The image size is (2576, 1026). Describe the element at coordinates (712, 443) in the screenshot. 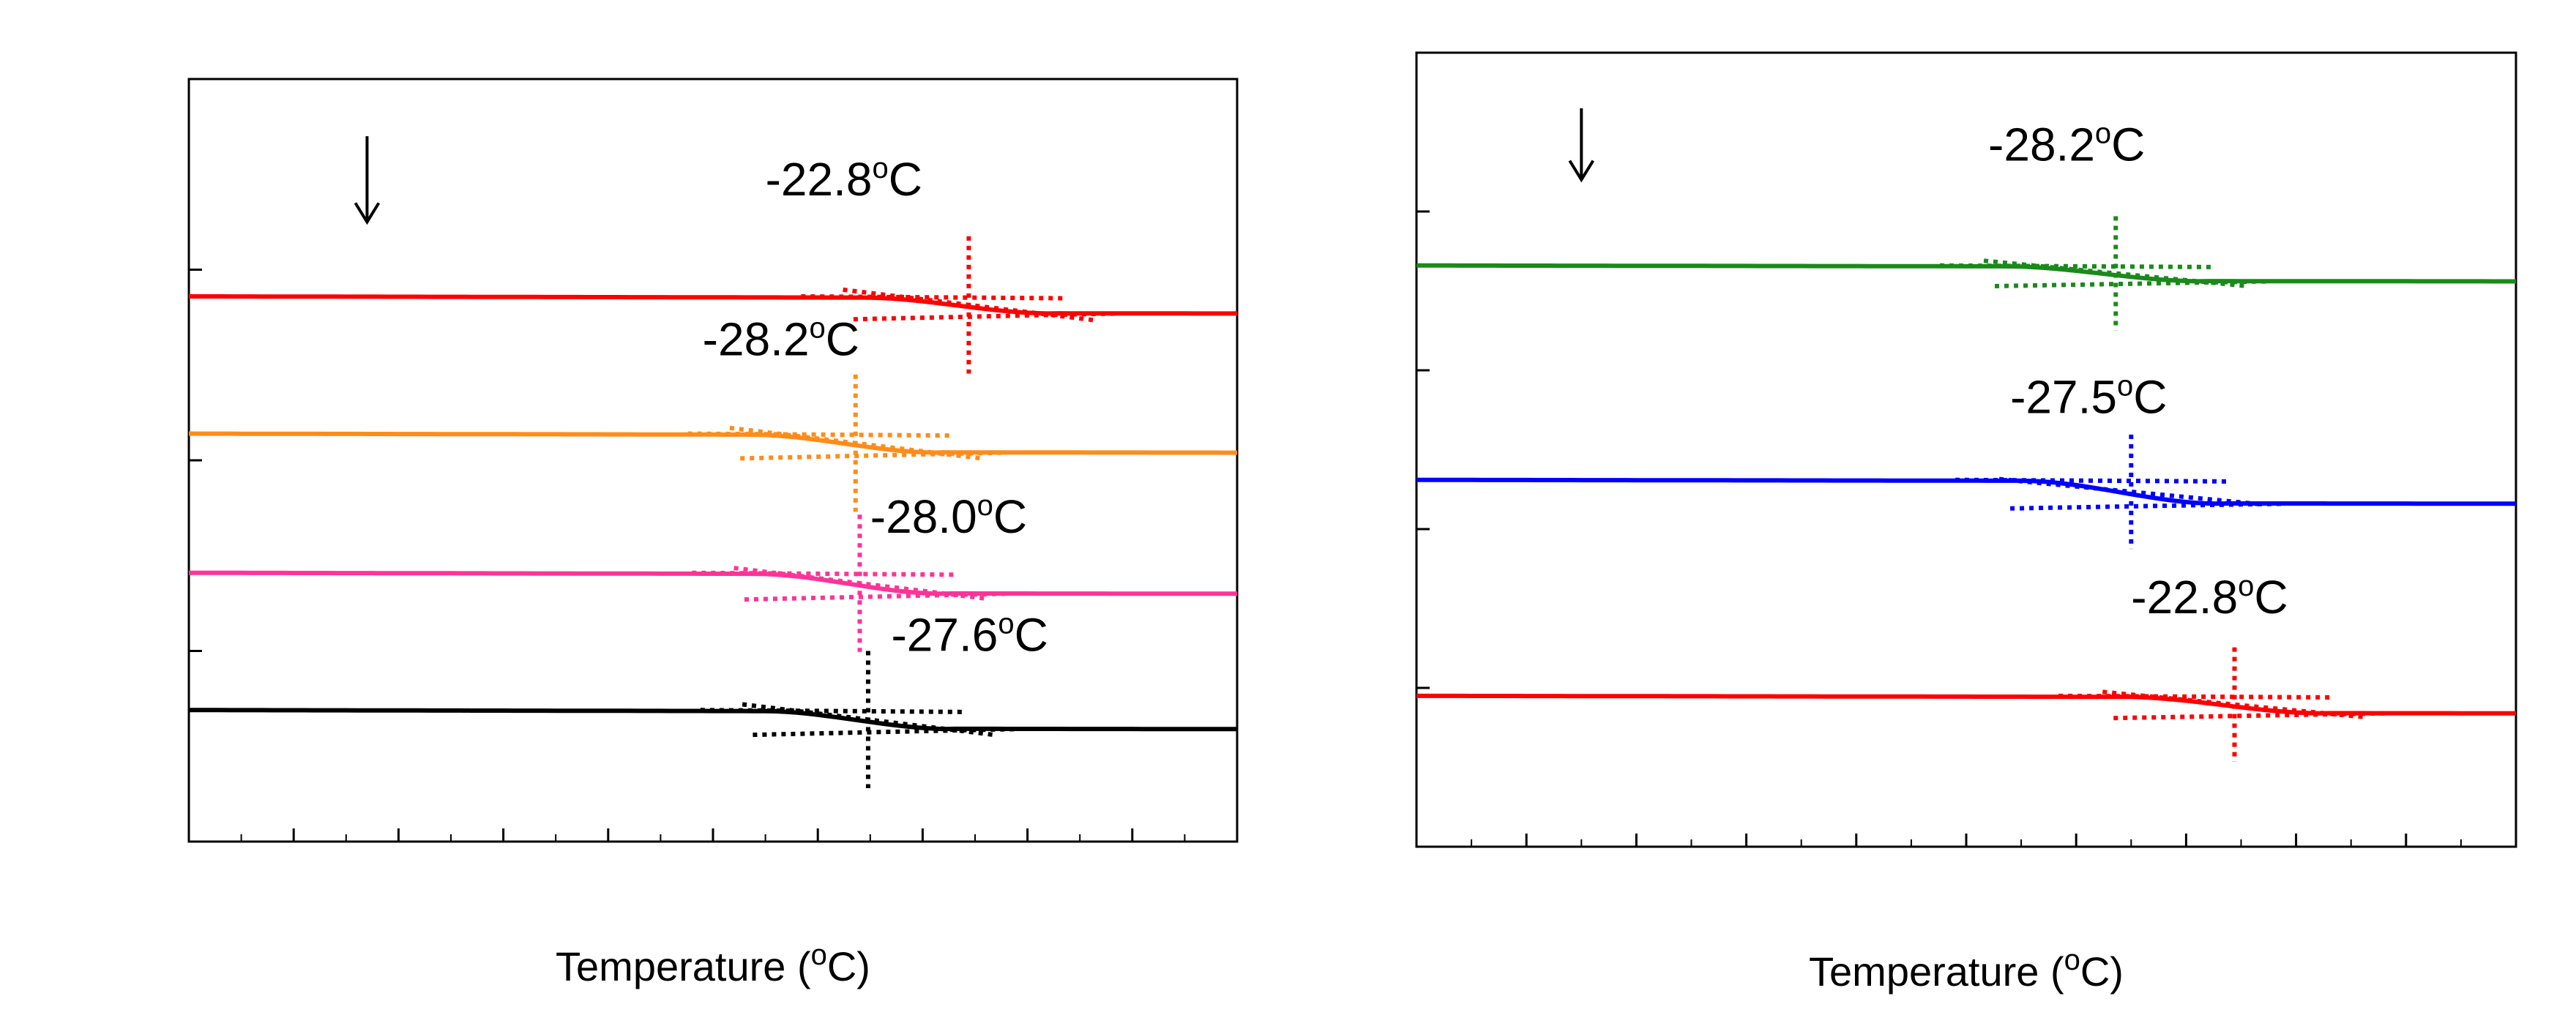

I see `series-line-c` at that location.